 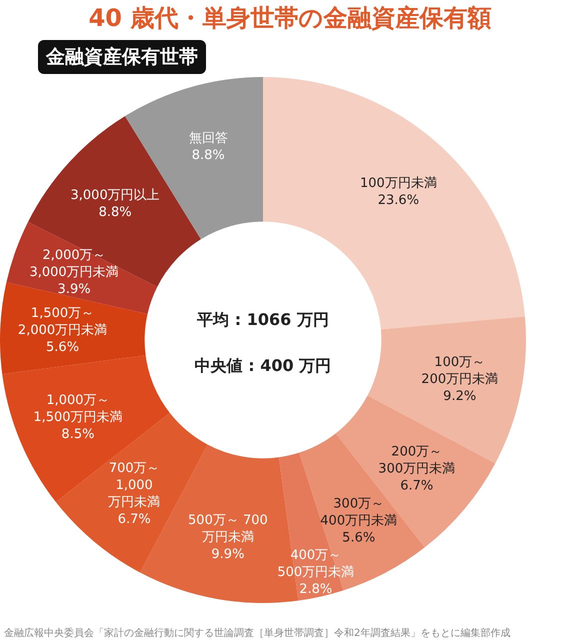 What do you see at coordinates (227, 554) in the screenshot?
I see `data-label: 9.9%` at bounding box center [227, 554].